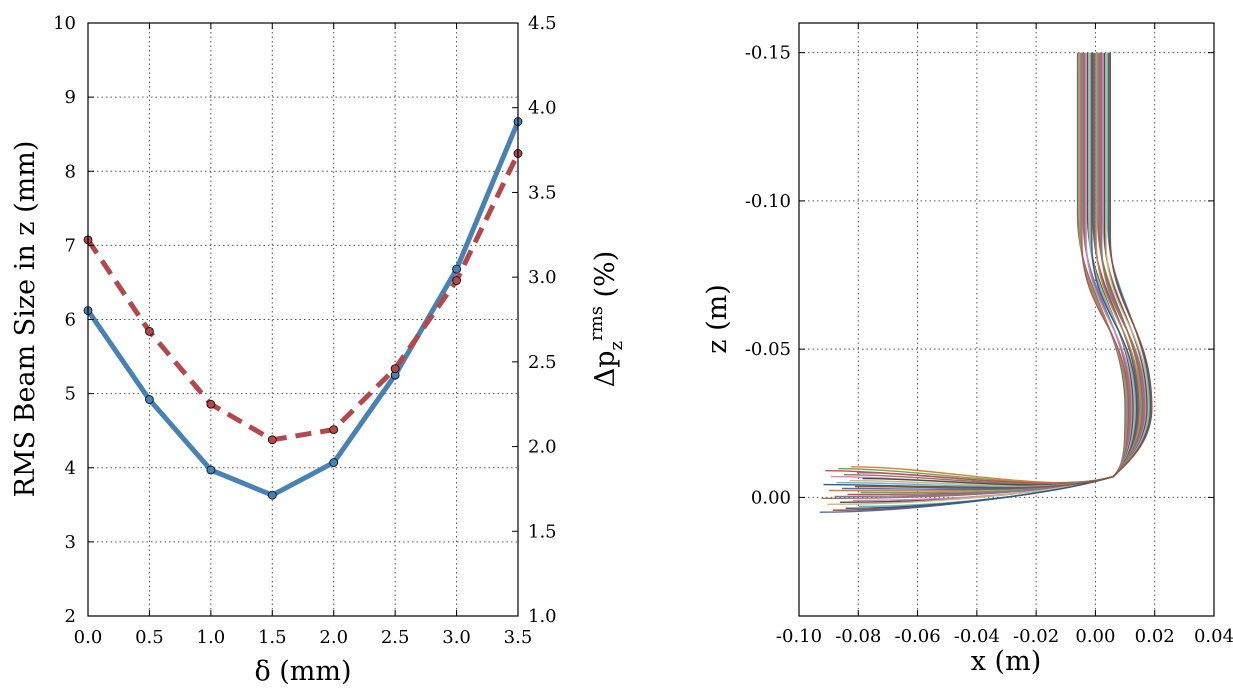  What do you see at coordinates (542, 362) in the screenshot?
I see `right-y-tick-label: 2.5` at bounding box center [542, 362].